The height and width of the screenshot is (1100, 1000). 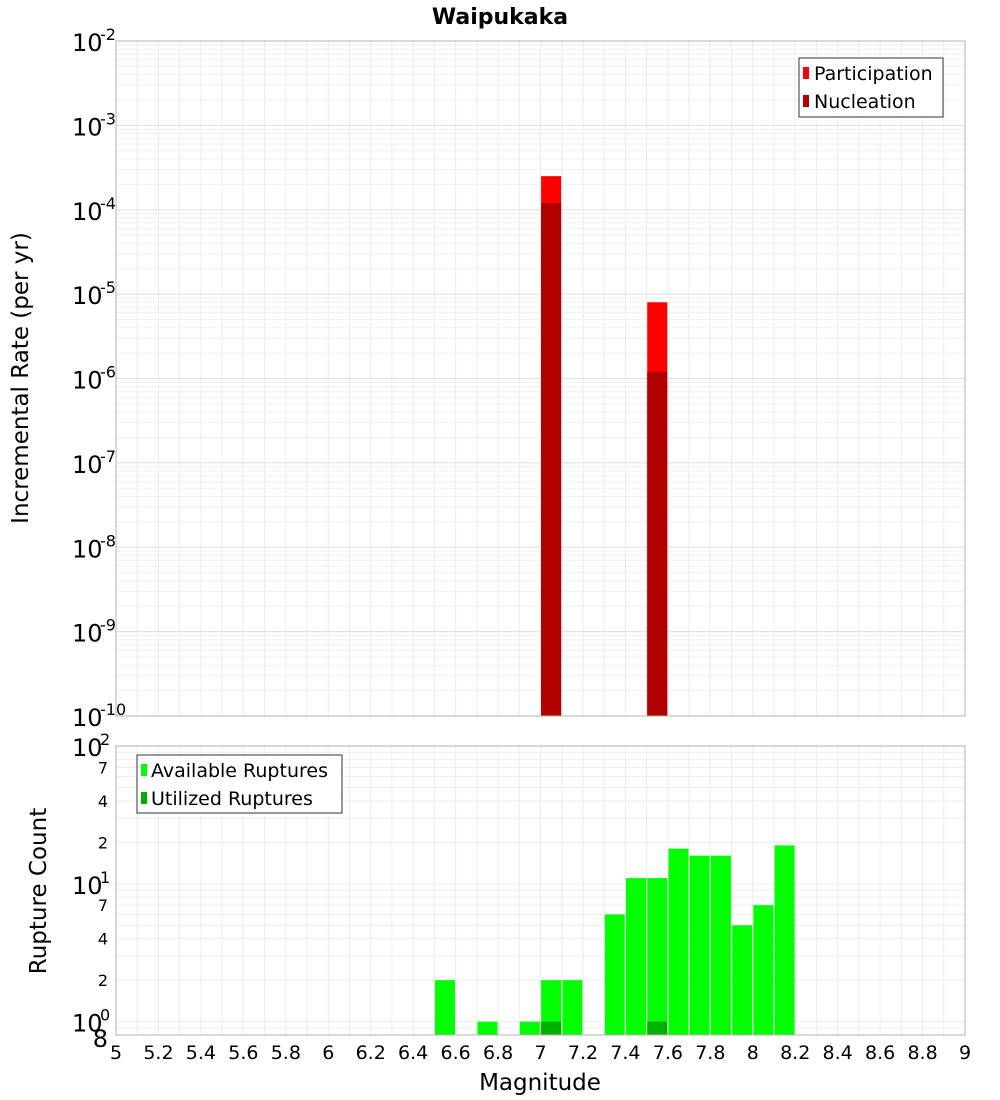 I want to click on tick-exponent: -8, so click(x=108, y=540).